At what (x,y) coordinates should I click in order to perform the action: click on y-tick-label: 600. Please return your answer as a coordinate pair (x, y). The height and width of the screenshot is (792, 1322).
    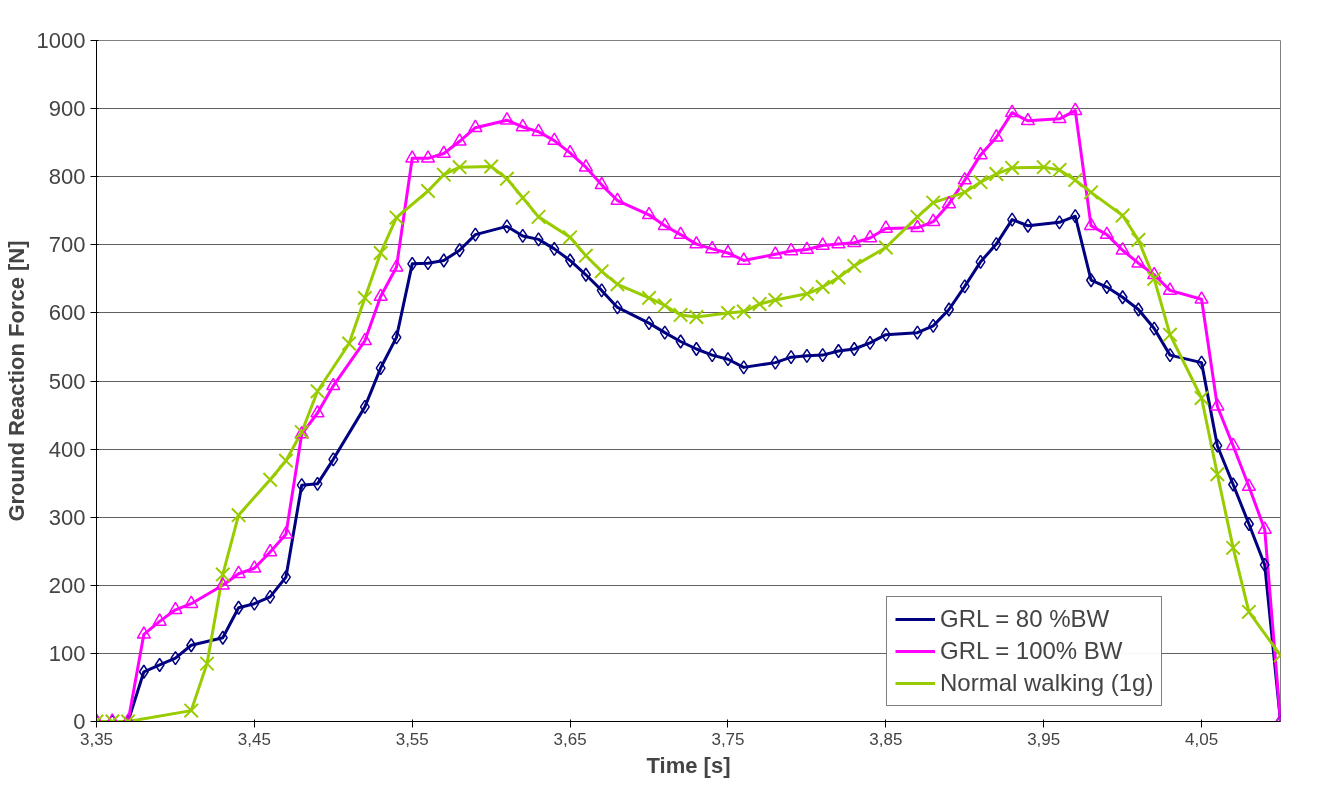
    Looking at the image, I should click on (67, 313).